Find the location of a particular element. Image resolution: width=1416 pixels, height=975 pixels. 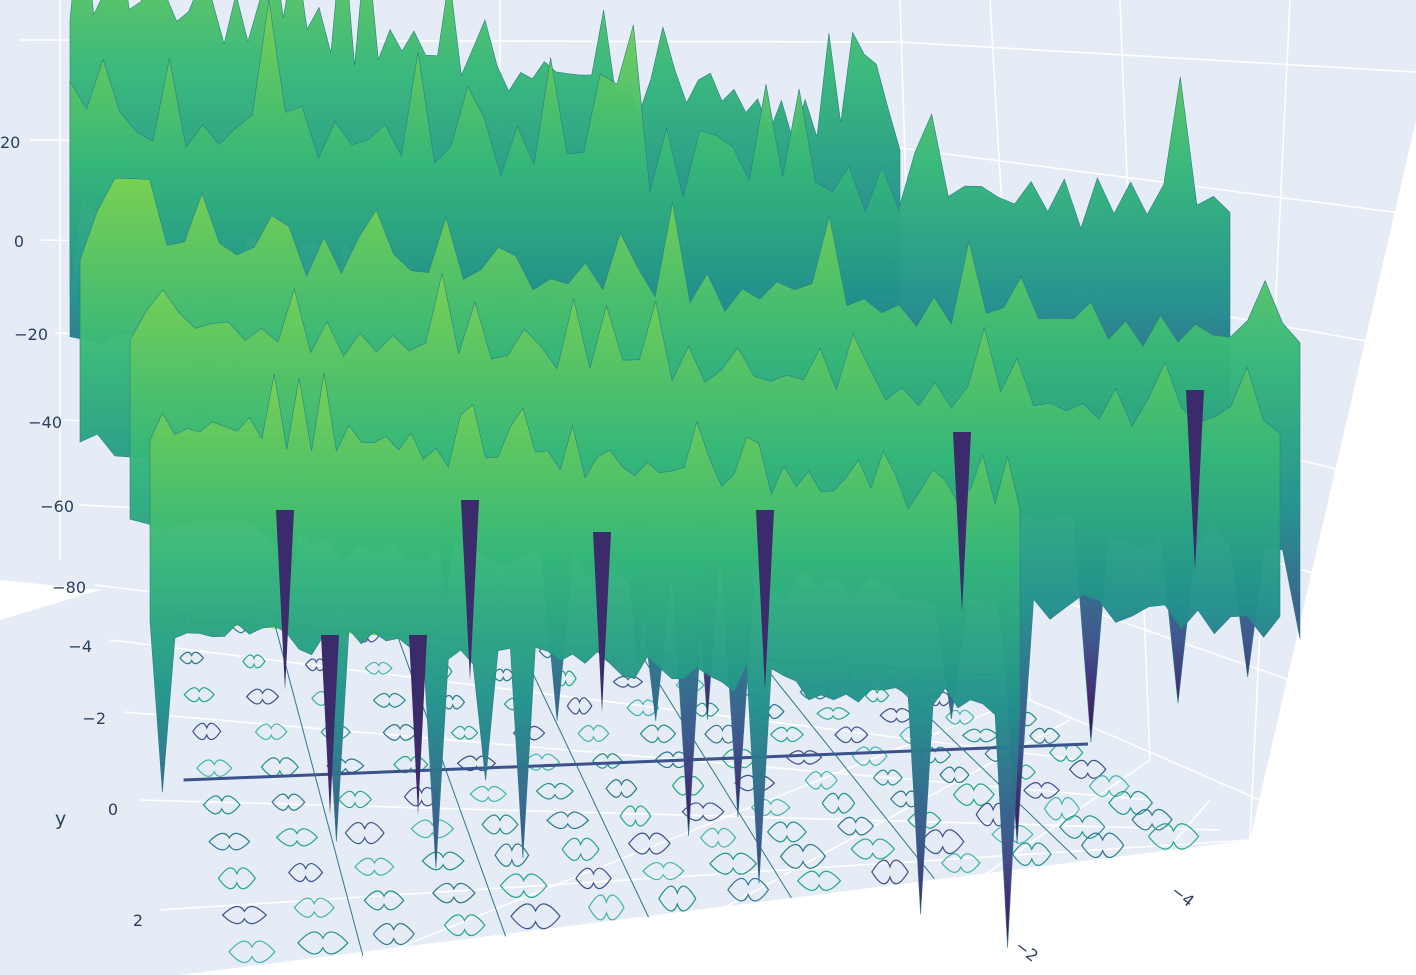

y-tick-label: 2 is located at coordinates (138, 920).